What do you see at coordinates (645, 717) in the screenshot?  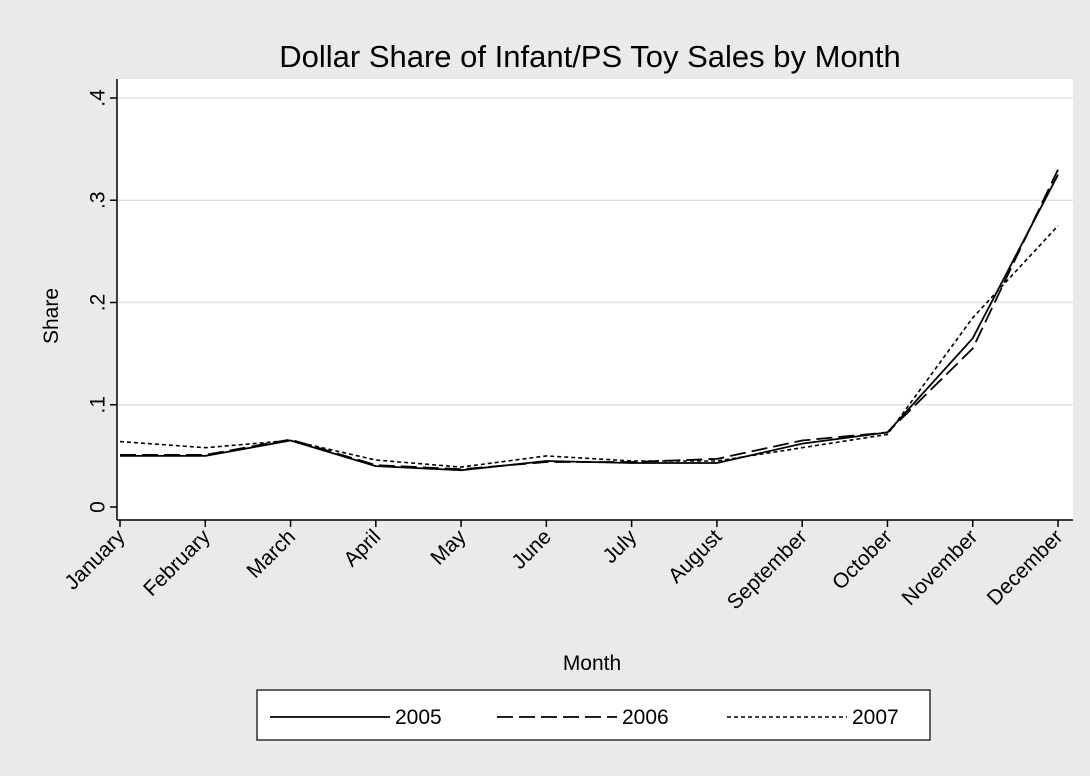 I see `legend-label: 2006` at bounding box center [645, 717].